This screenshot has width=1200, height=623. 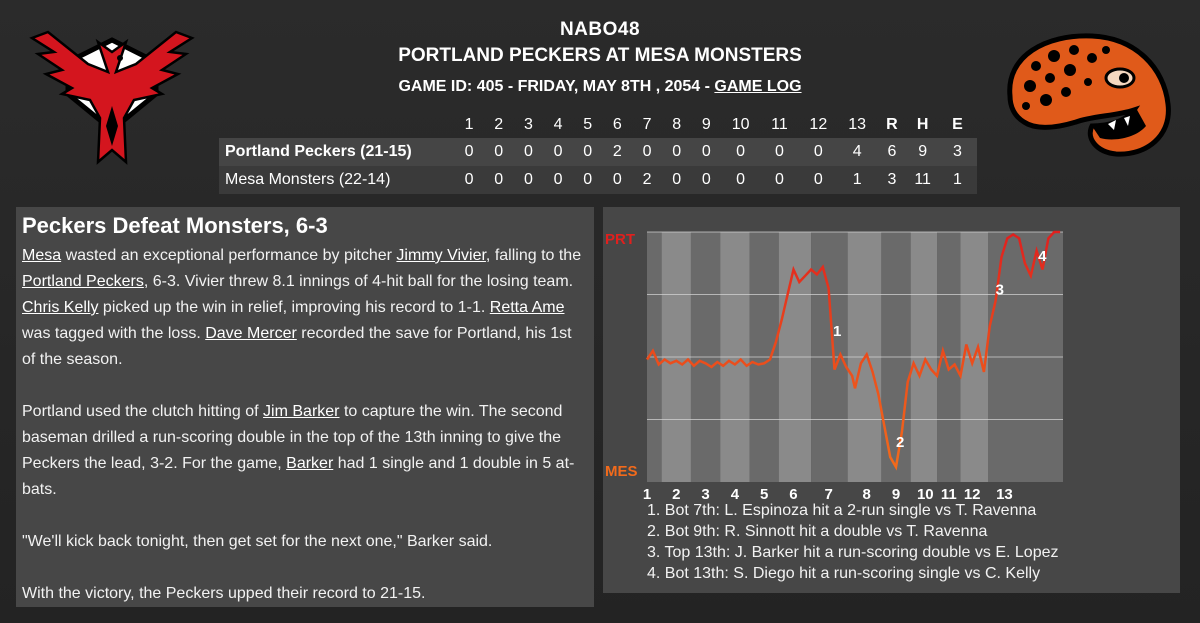 I want to click on inning-tick-label: 9, so click(x=896, y=494).